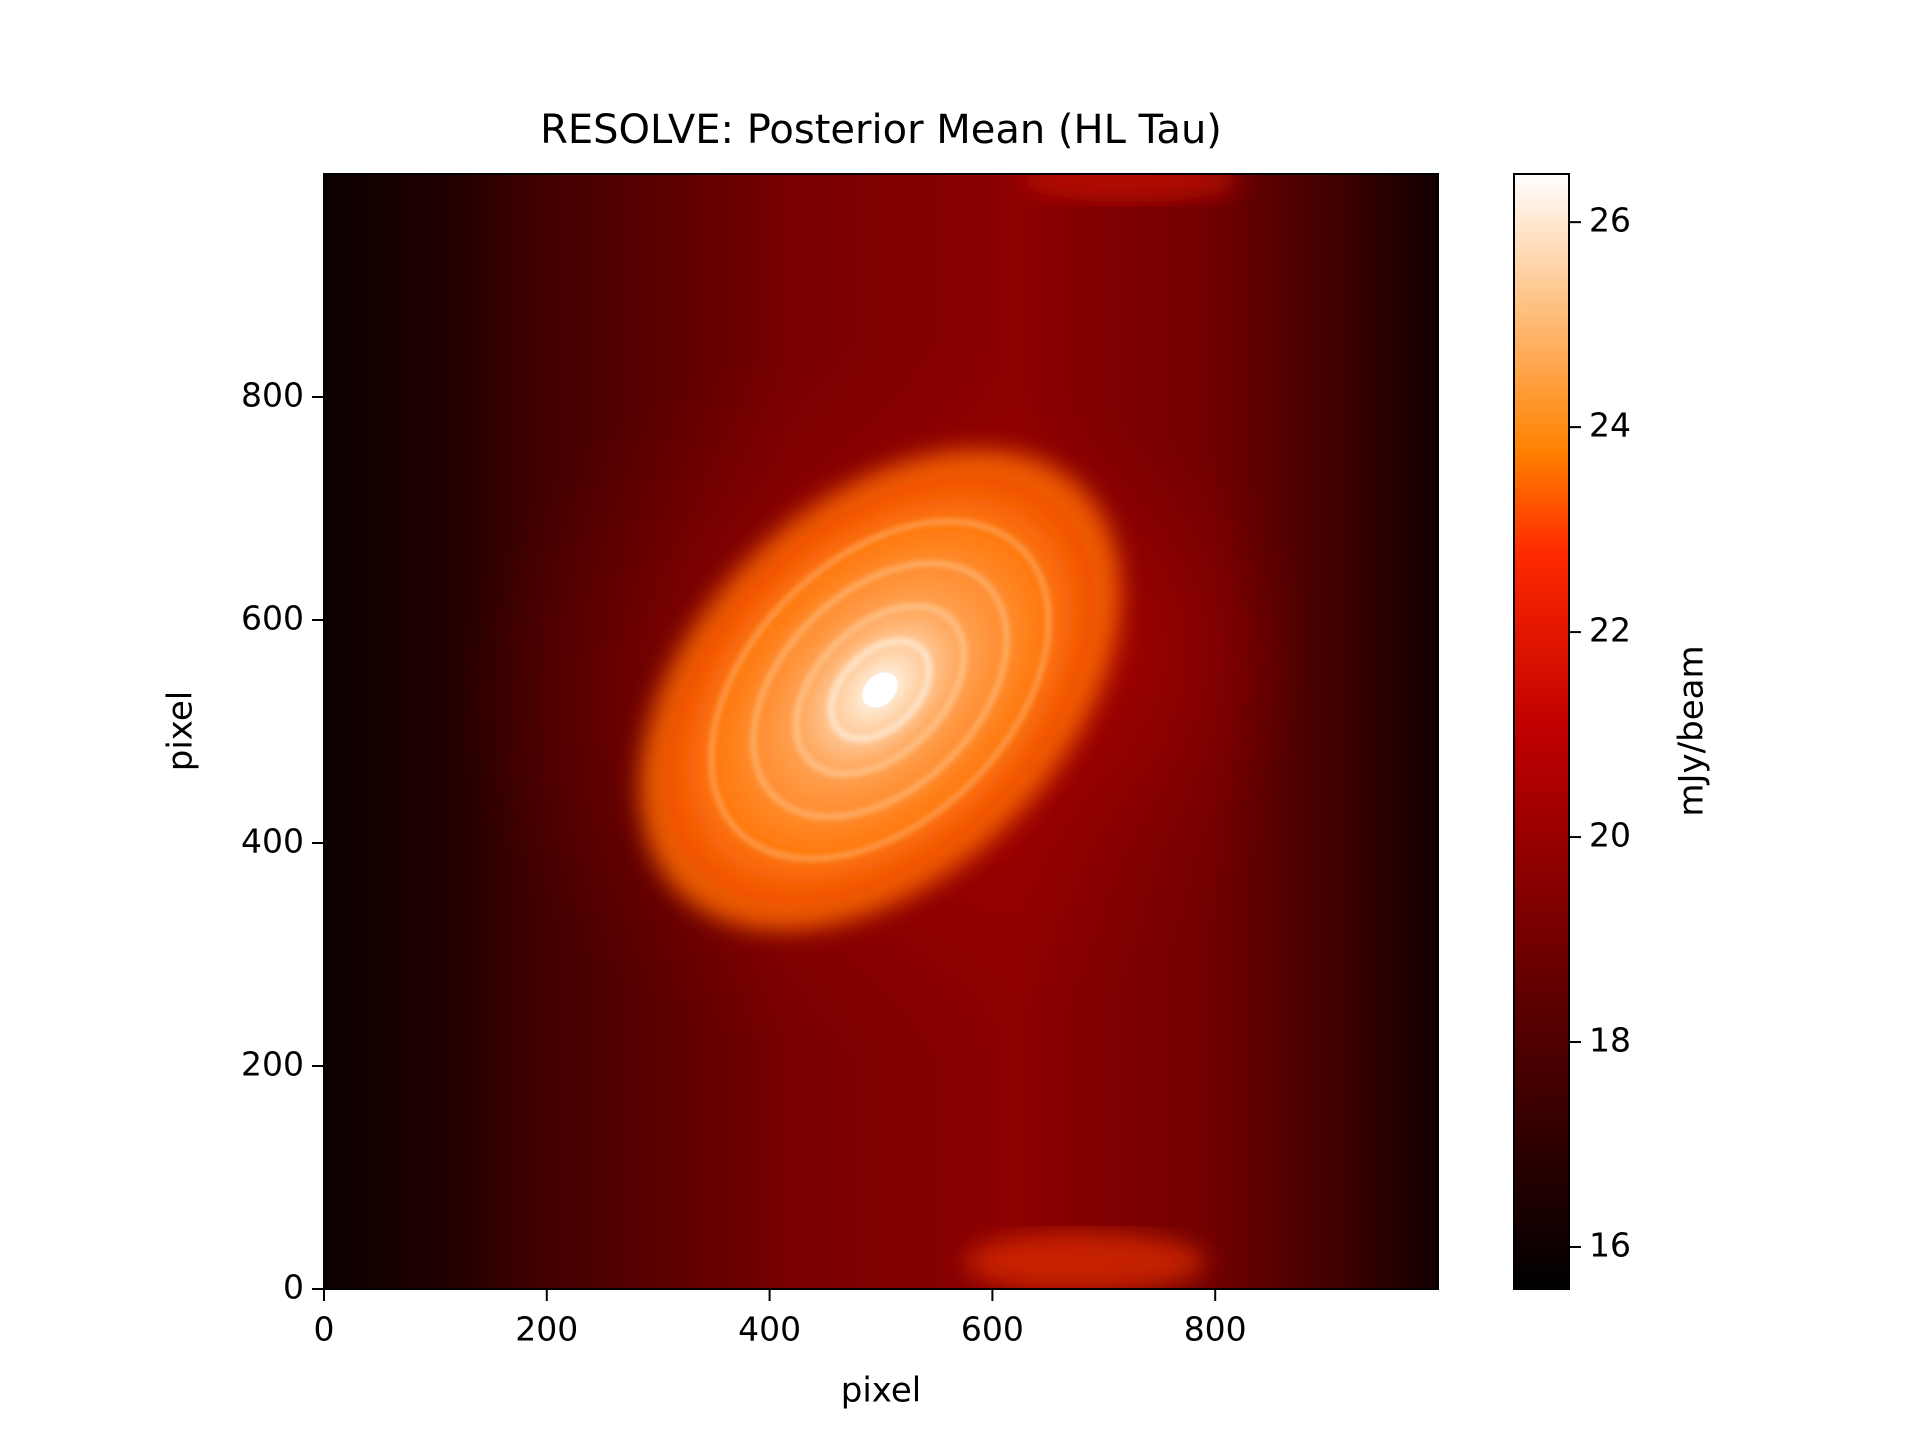  Describe the element at coordinates (1610, 1040) in the screenshot. I see `colorbar-tick-label: 18` at that location.